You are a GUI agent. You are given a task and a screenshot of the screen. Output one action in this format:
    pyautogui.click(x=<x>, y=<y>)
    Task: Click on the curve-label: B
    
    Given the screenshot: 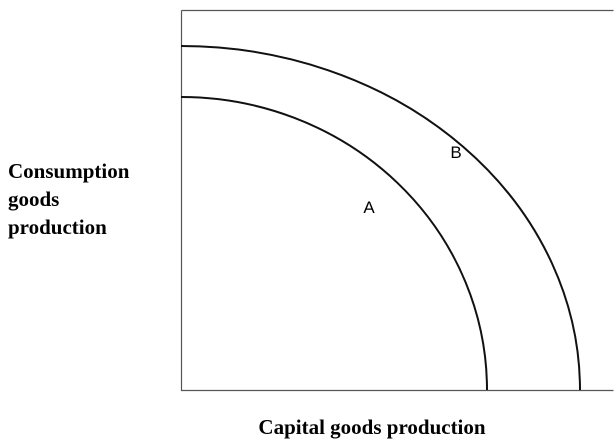 What is the action you would take?
    pyautogui.click(x=455, y=152)
    